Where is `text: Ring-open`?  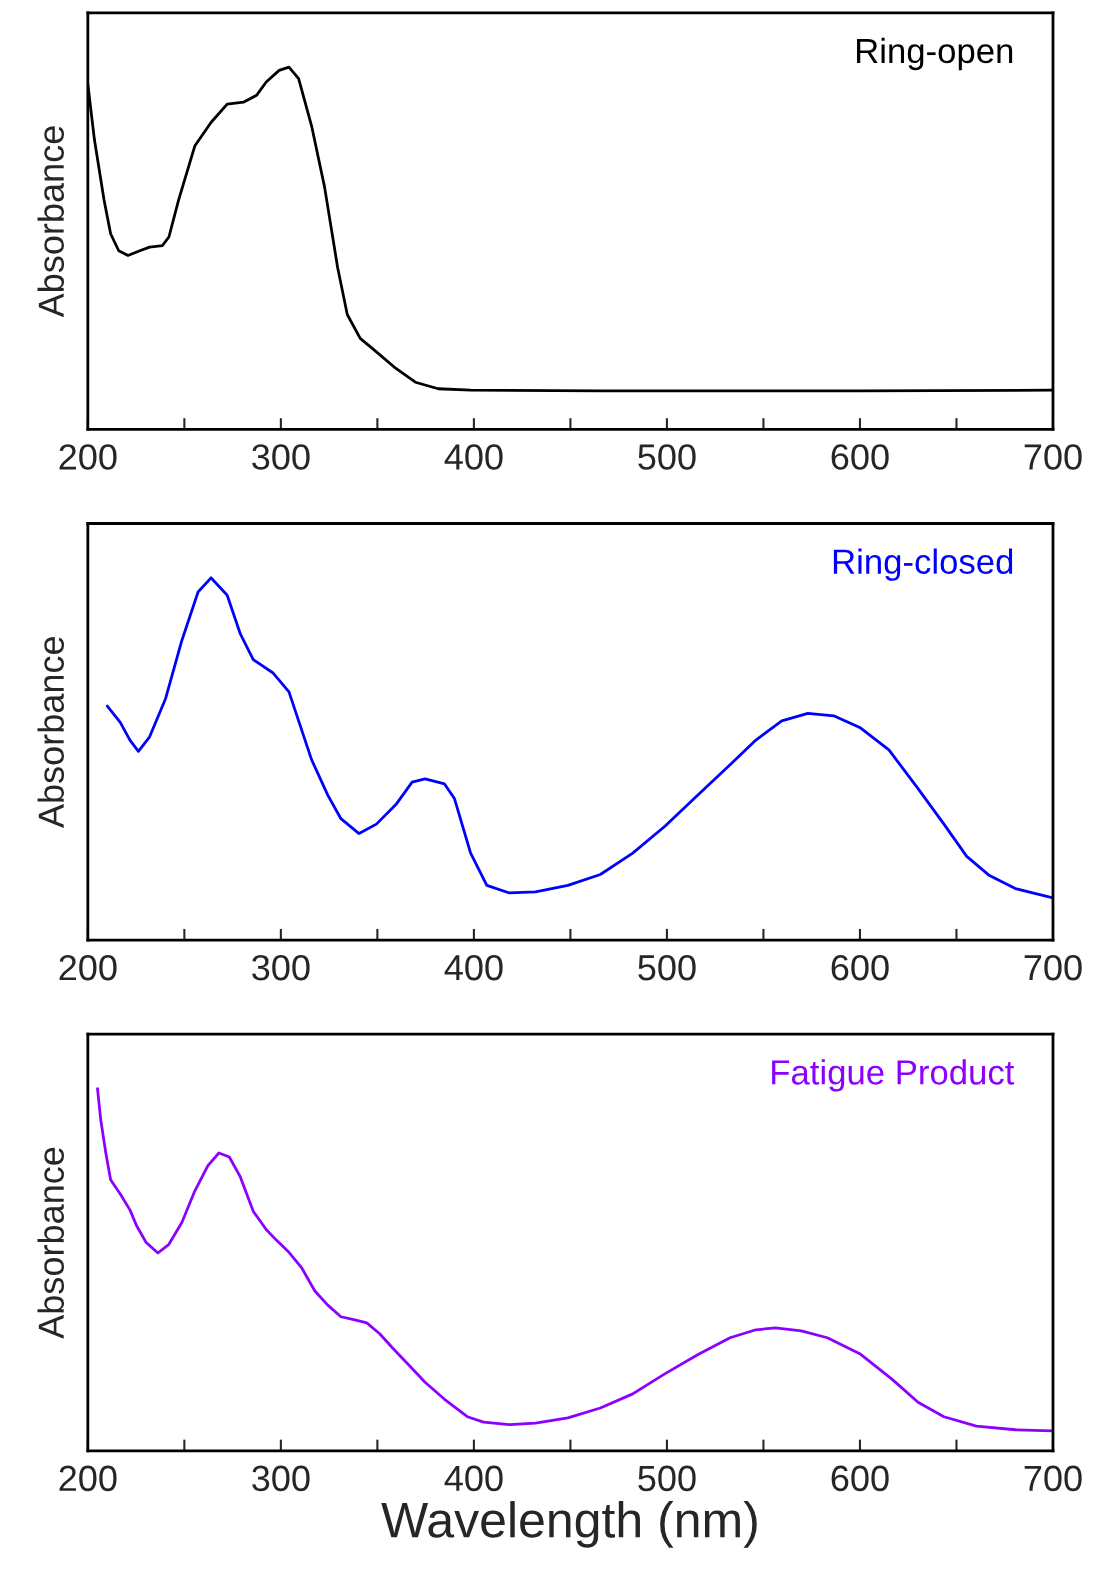
text: Ring-open is located at coordinates (935, 54).